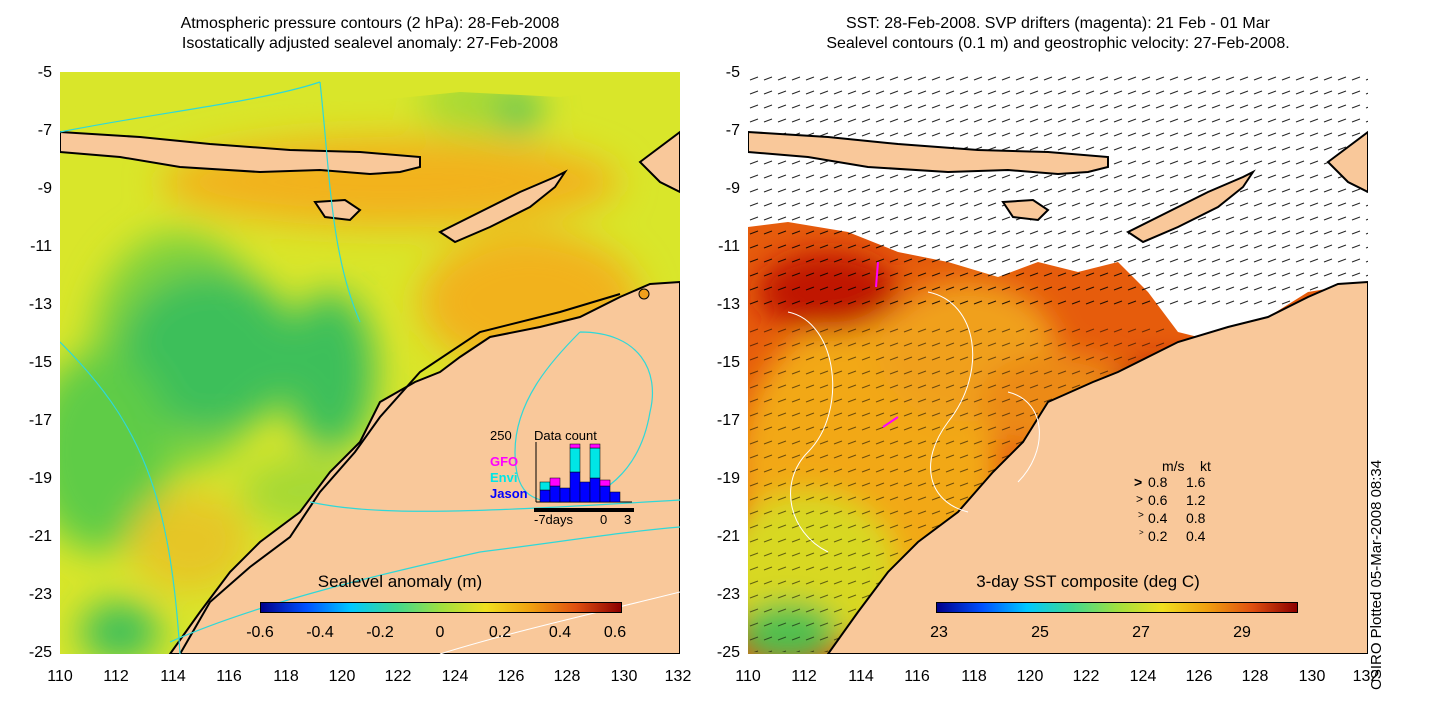 The height and width of the screenshot is (720, 1440). What do you see at coordinates (583, 472) in the screenshot?
I see `data-count-histogram` at bounding box center [583, 472].